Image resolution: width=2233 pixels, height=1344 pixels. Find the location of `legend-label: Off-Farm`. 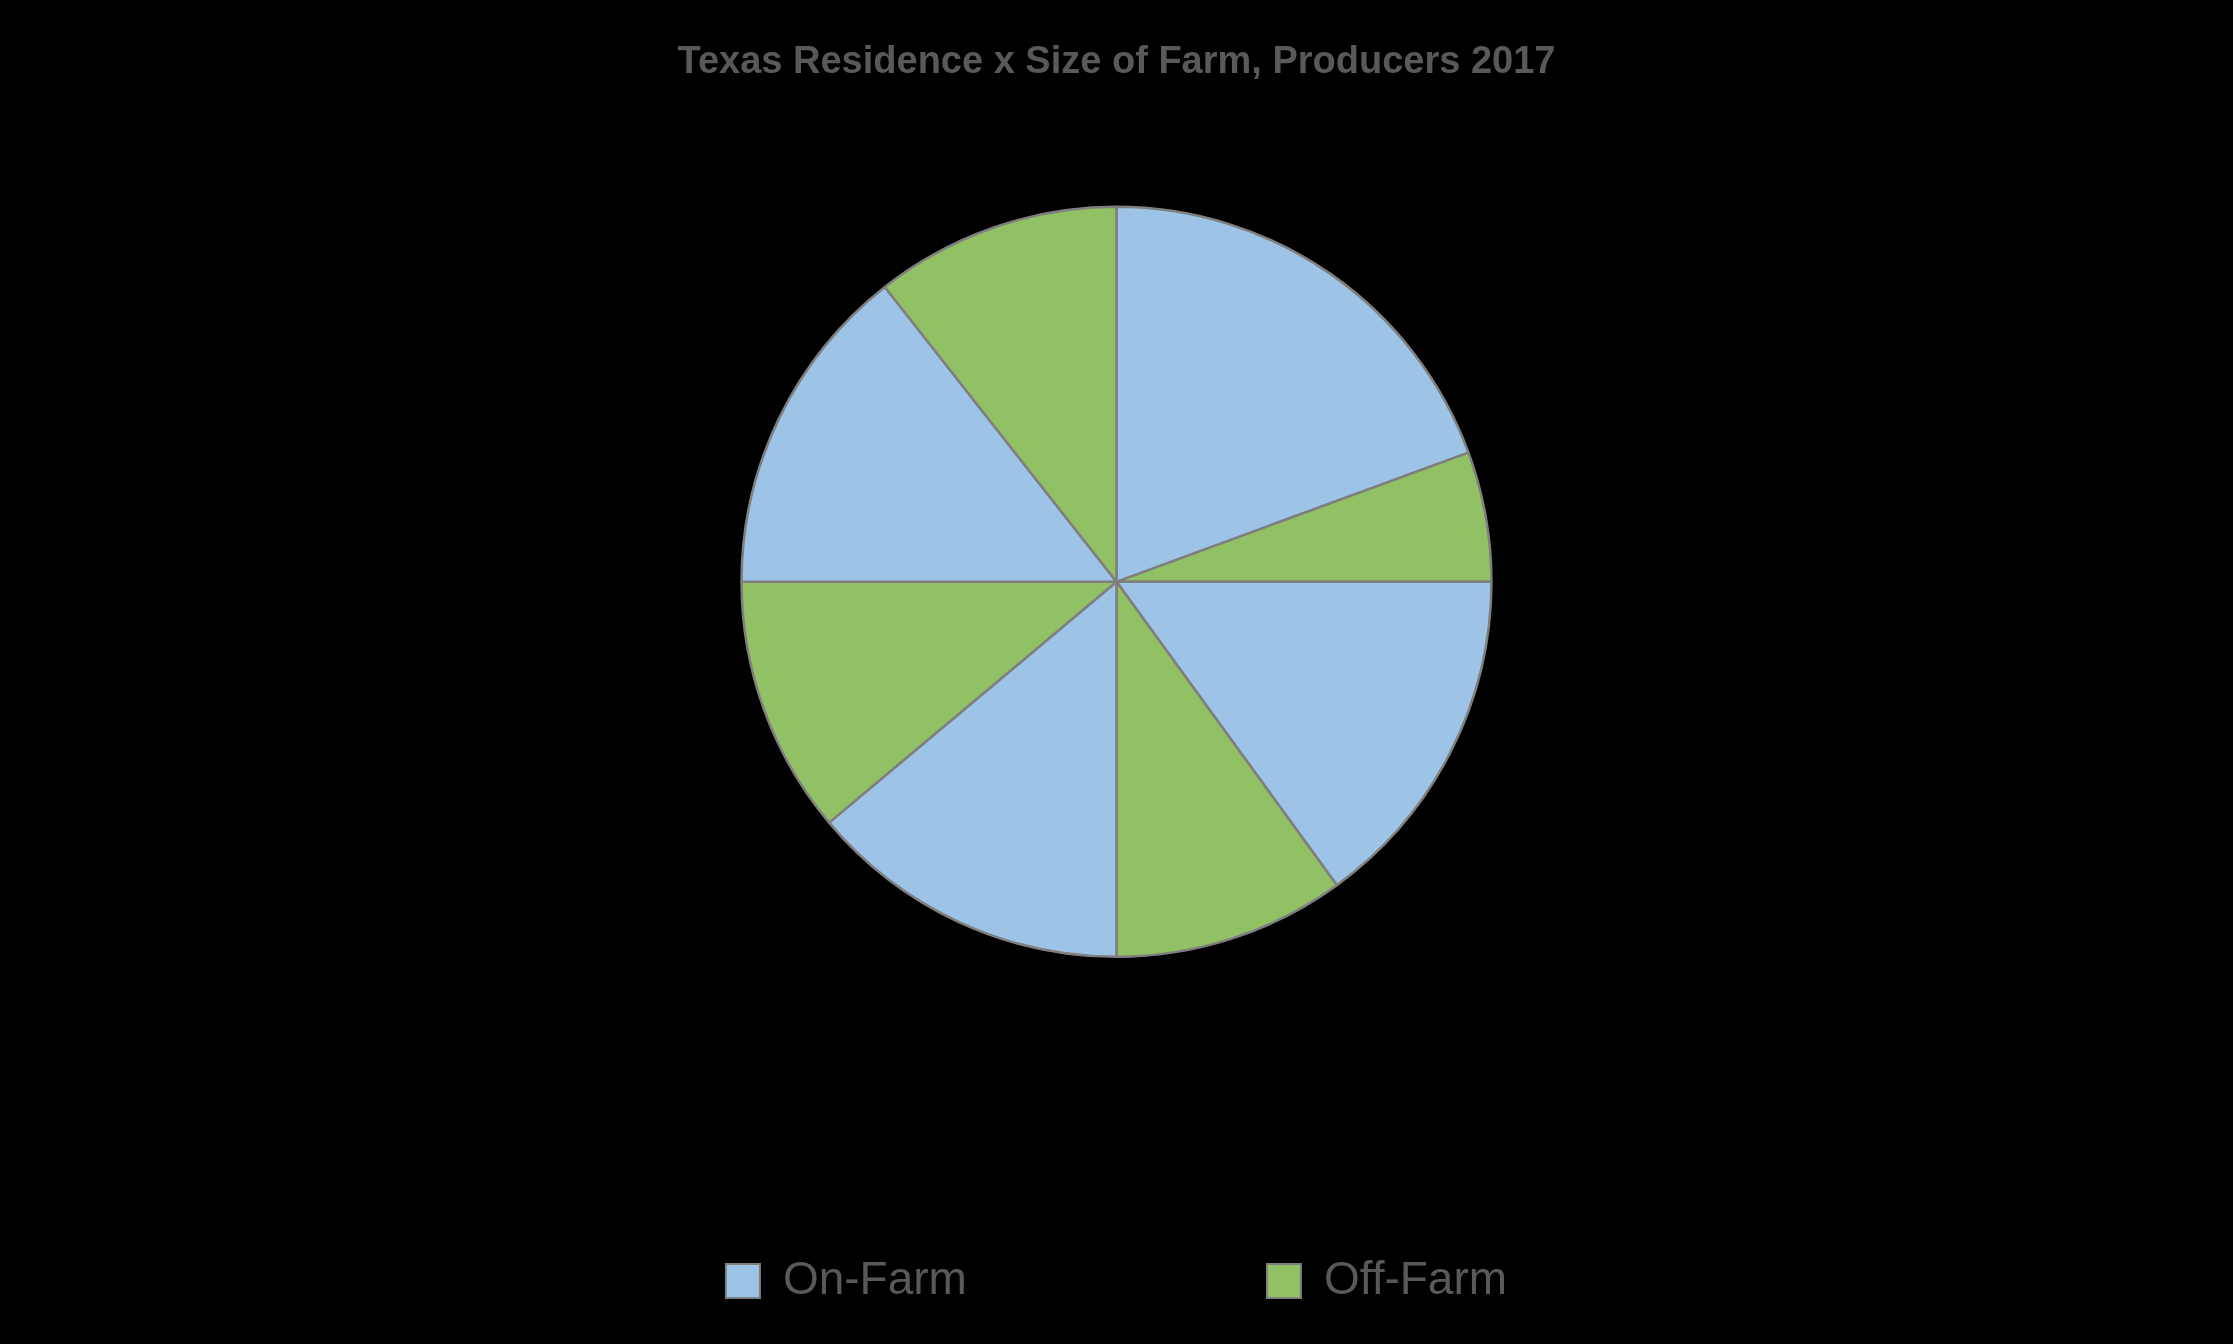

legend-label: Off-Farm is located at coordinates (1415, 1277).